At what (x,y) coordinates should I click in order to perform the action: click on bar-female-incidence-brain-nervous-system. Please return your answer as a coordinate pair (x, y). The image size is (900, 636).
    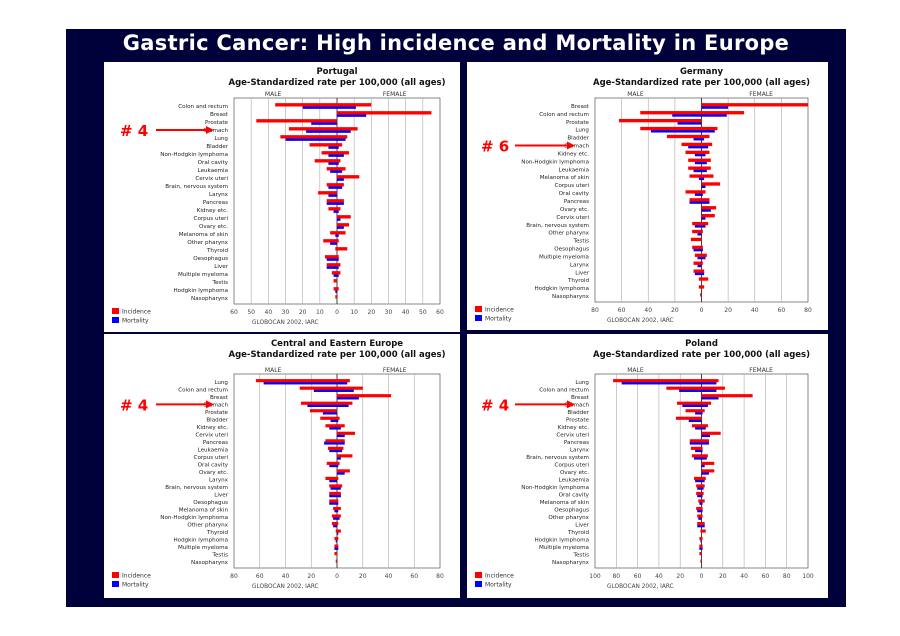
    Looking at the image, I should click on (705, 223).